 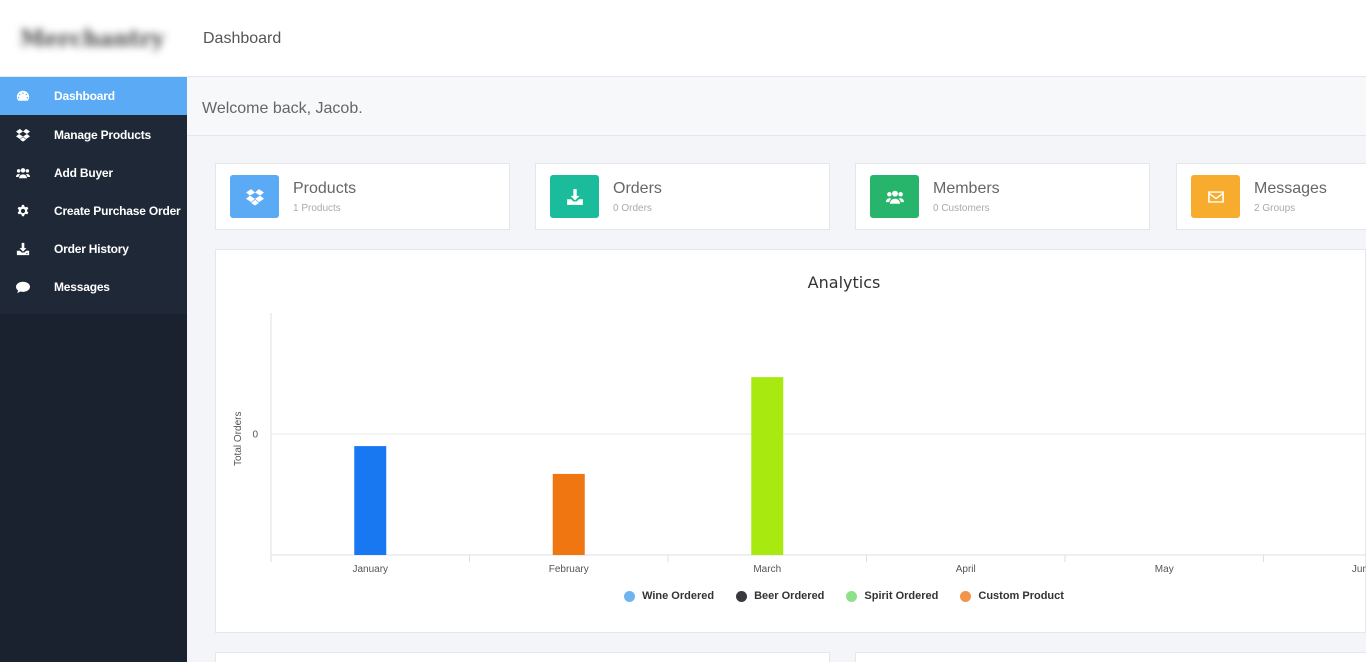 What do you see at coordinates (1002, 196) in the screenshot?
I see `members-card: Members 0 Customers` at bounding box center [1002, 196].